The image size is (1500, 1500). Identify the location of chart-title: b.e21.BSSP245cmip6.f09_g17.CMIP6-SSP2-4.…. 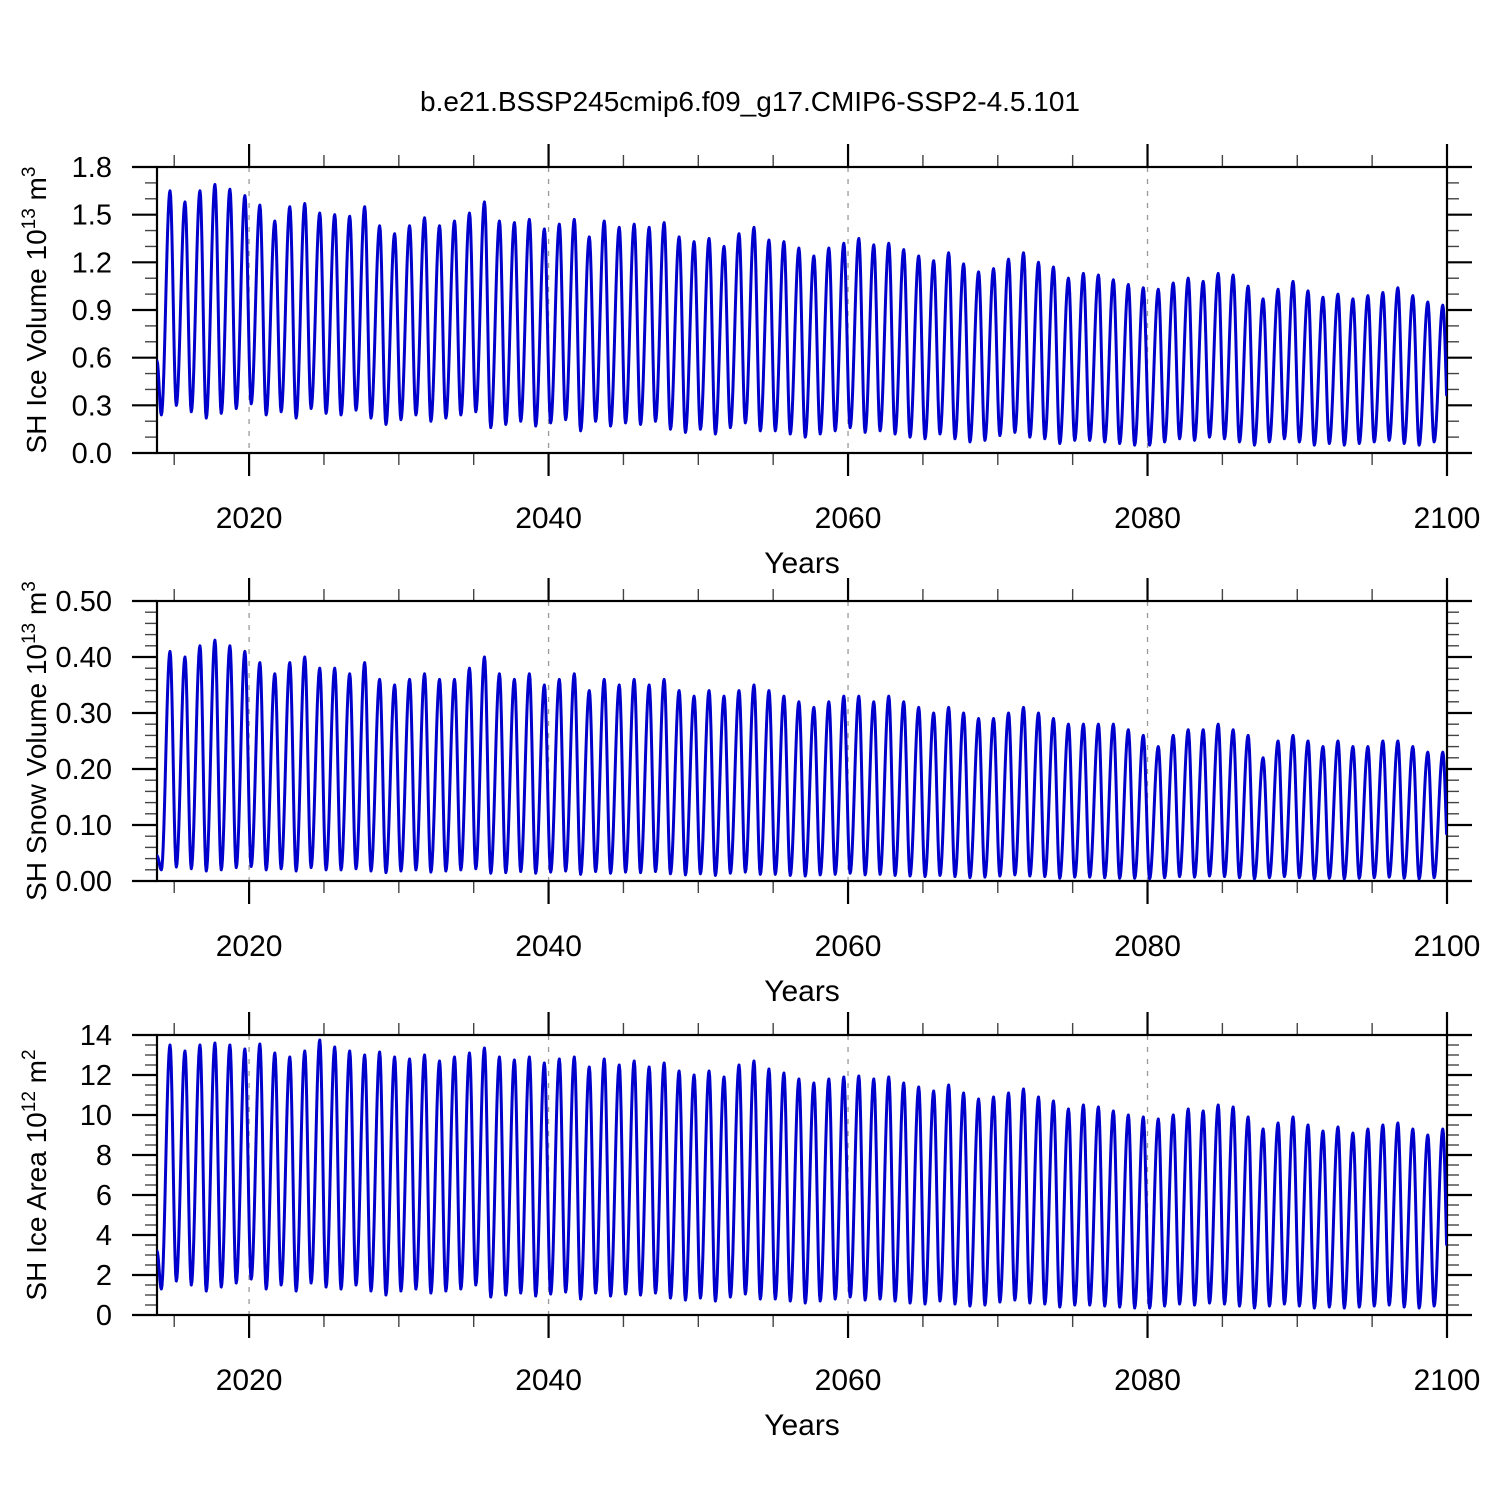
(750, 101).